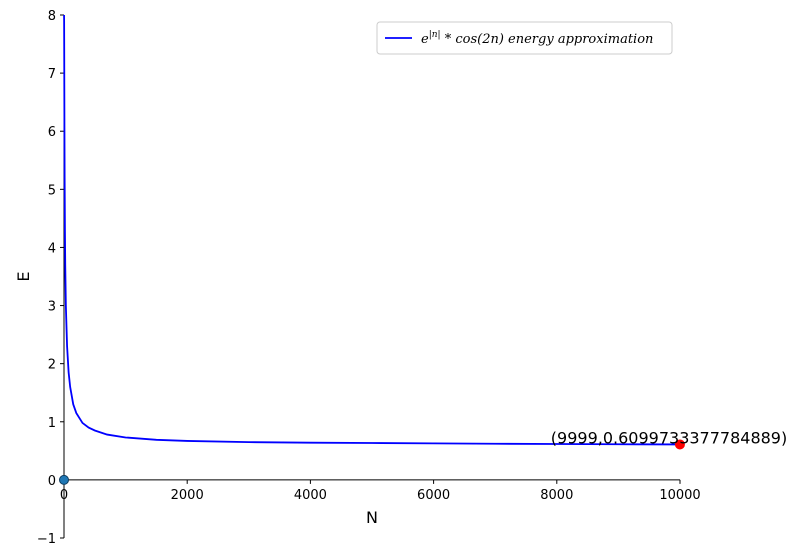 This screenshot has height=556, width=811. What do you see at coordinates (64, 495) in the screenshot?
I see `x-tick-label: 0` at bounding box center [64, 495].